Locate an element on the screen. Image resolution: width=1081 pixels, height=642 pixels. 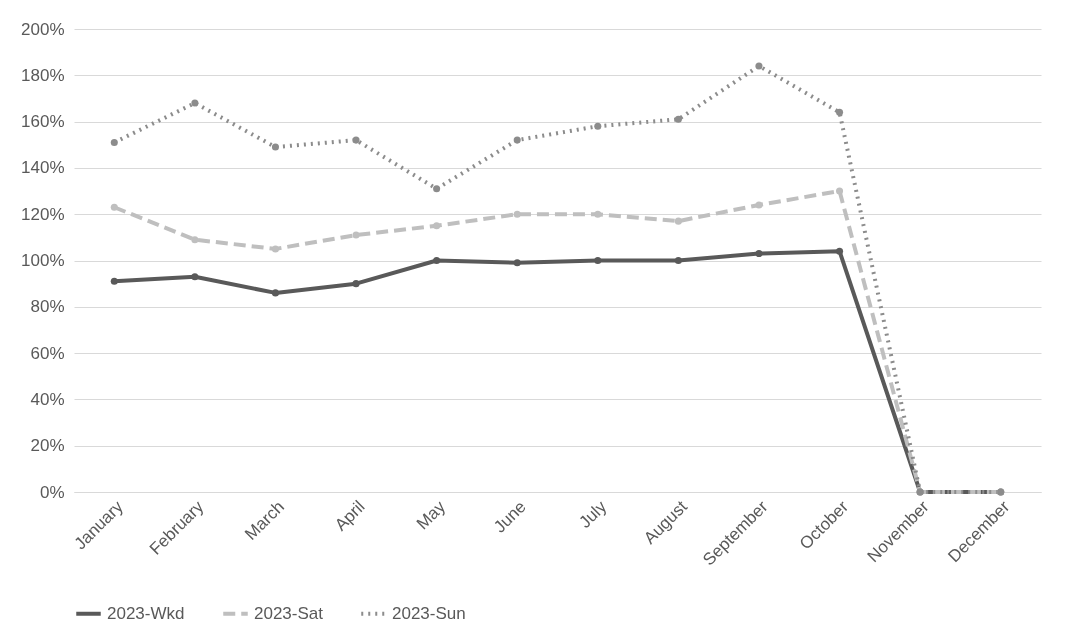
y-tick-label: 0% is located at coordinates (52, 492).